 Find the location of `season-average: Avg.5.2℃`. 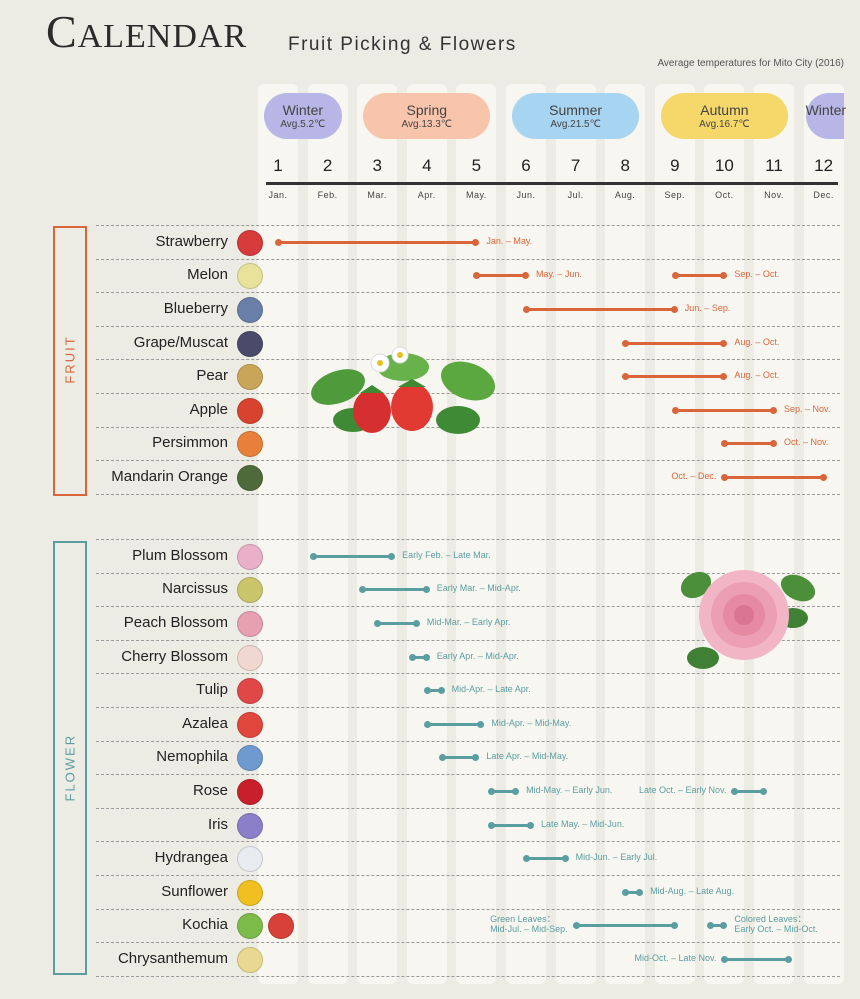

season-average: Avg.5.2℃ is located at coordinates (303, 124).